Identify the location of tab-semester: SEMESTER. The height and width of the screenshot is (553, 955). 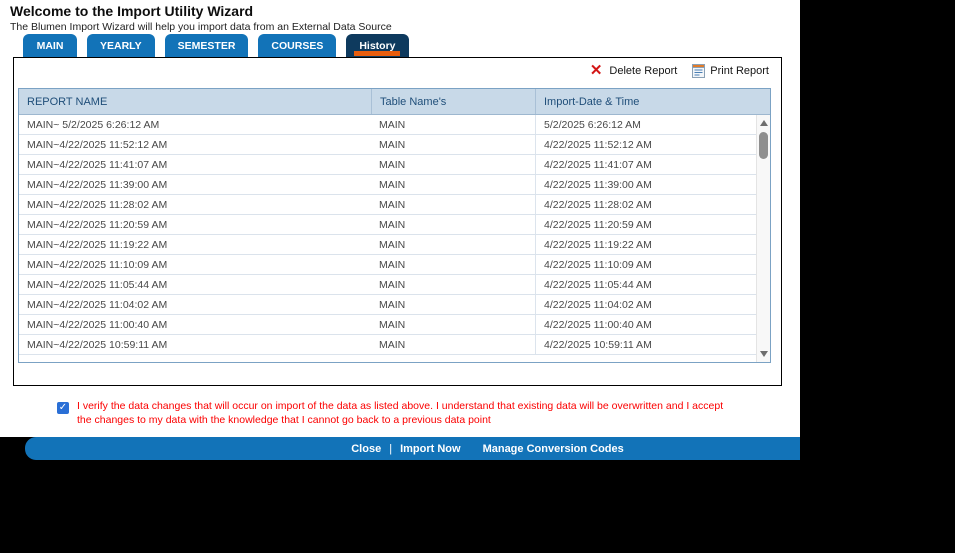
(206, 45).